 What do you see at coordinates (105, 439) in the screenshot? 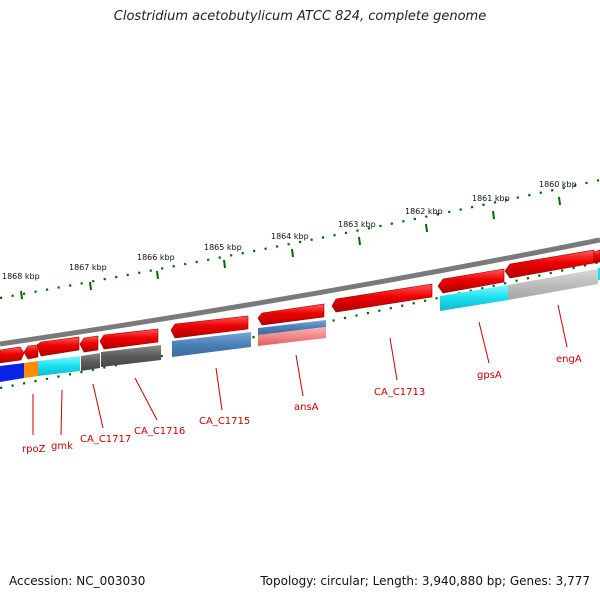
I see `gene-label-CA_C1717: CA_C1717` at bounding box center [105, 439].